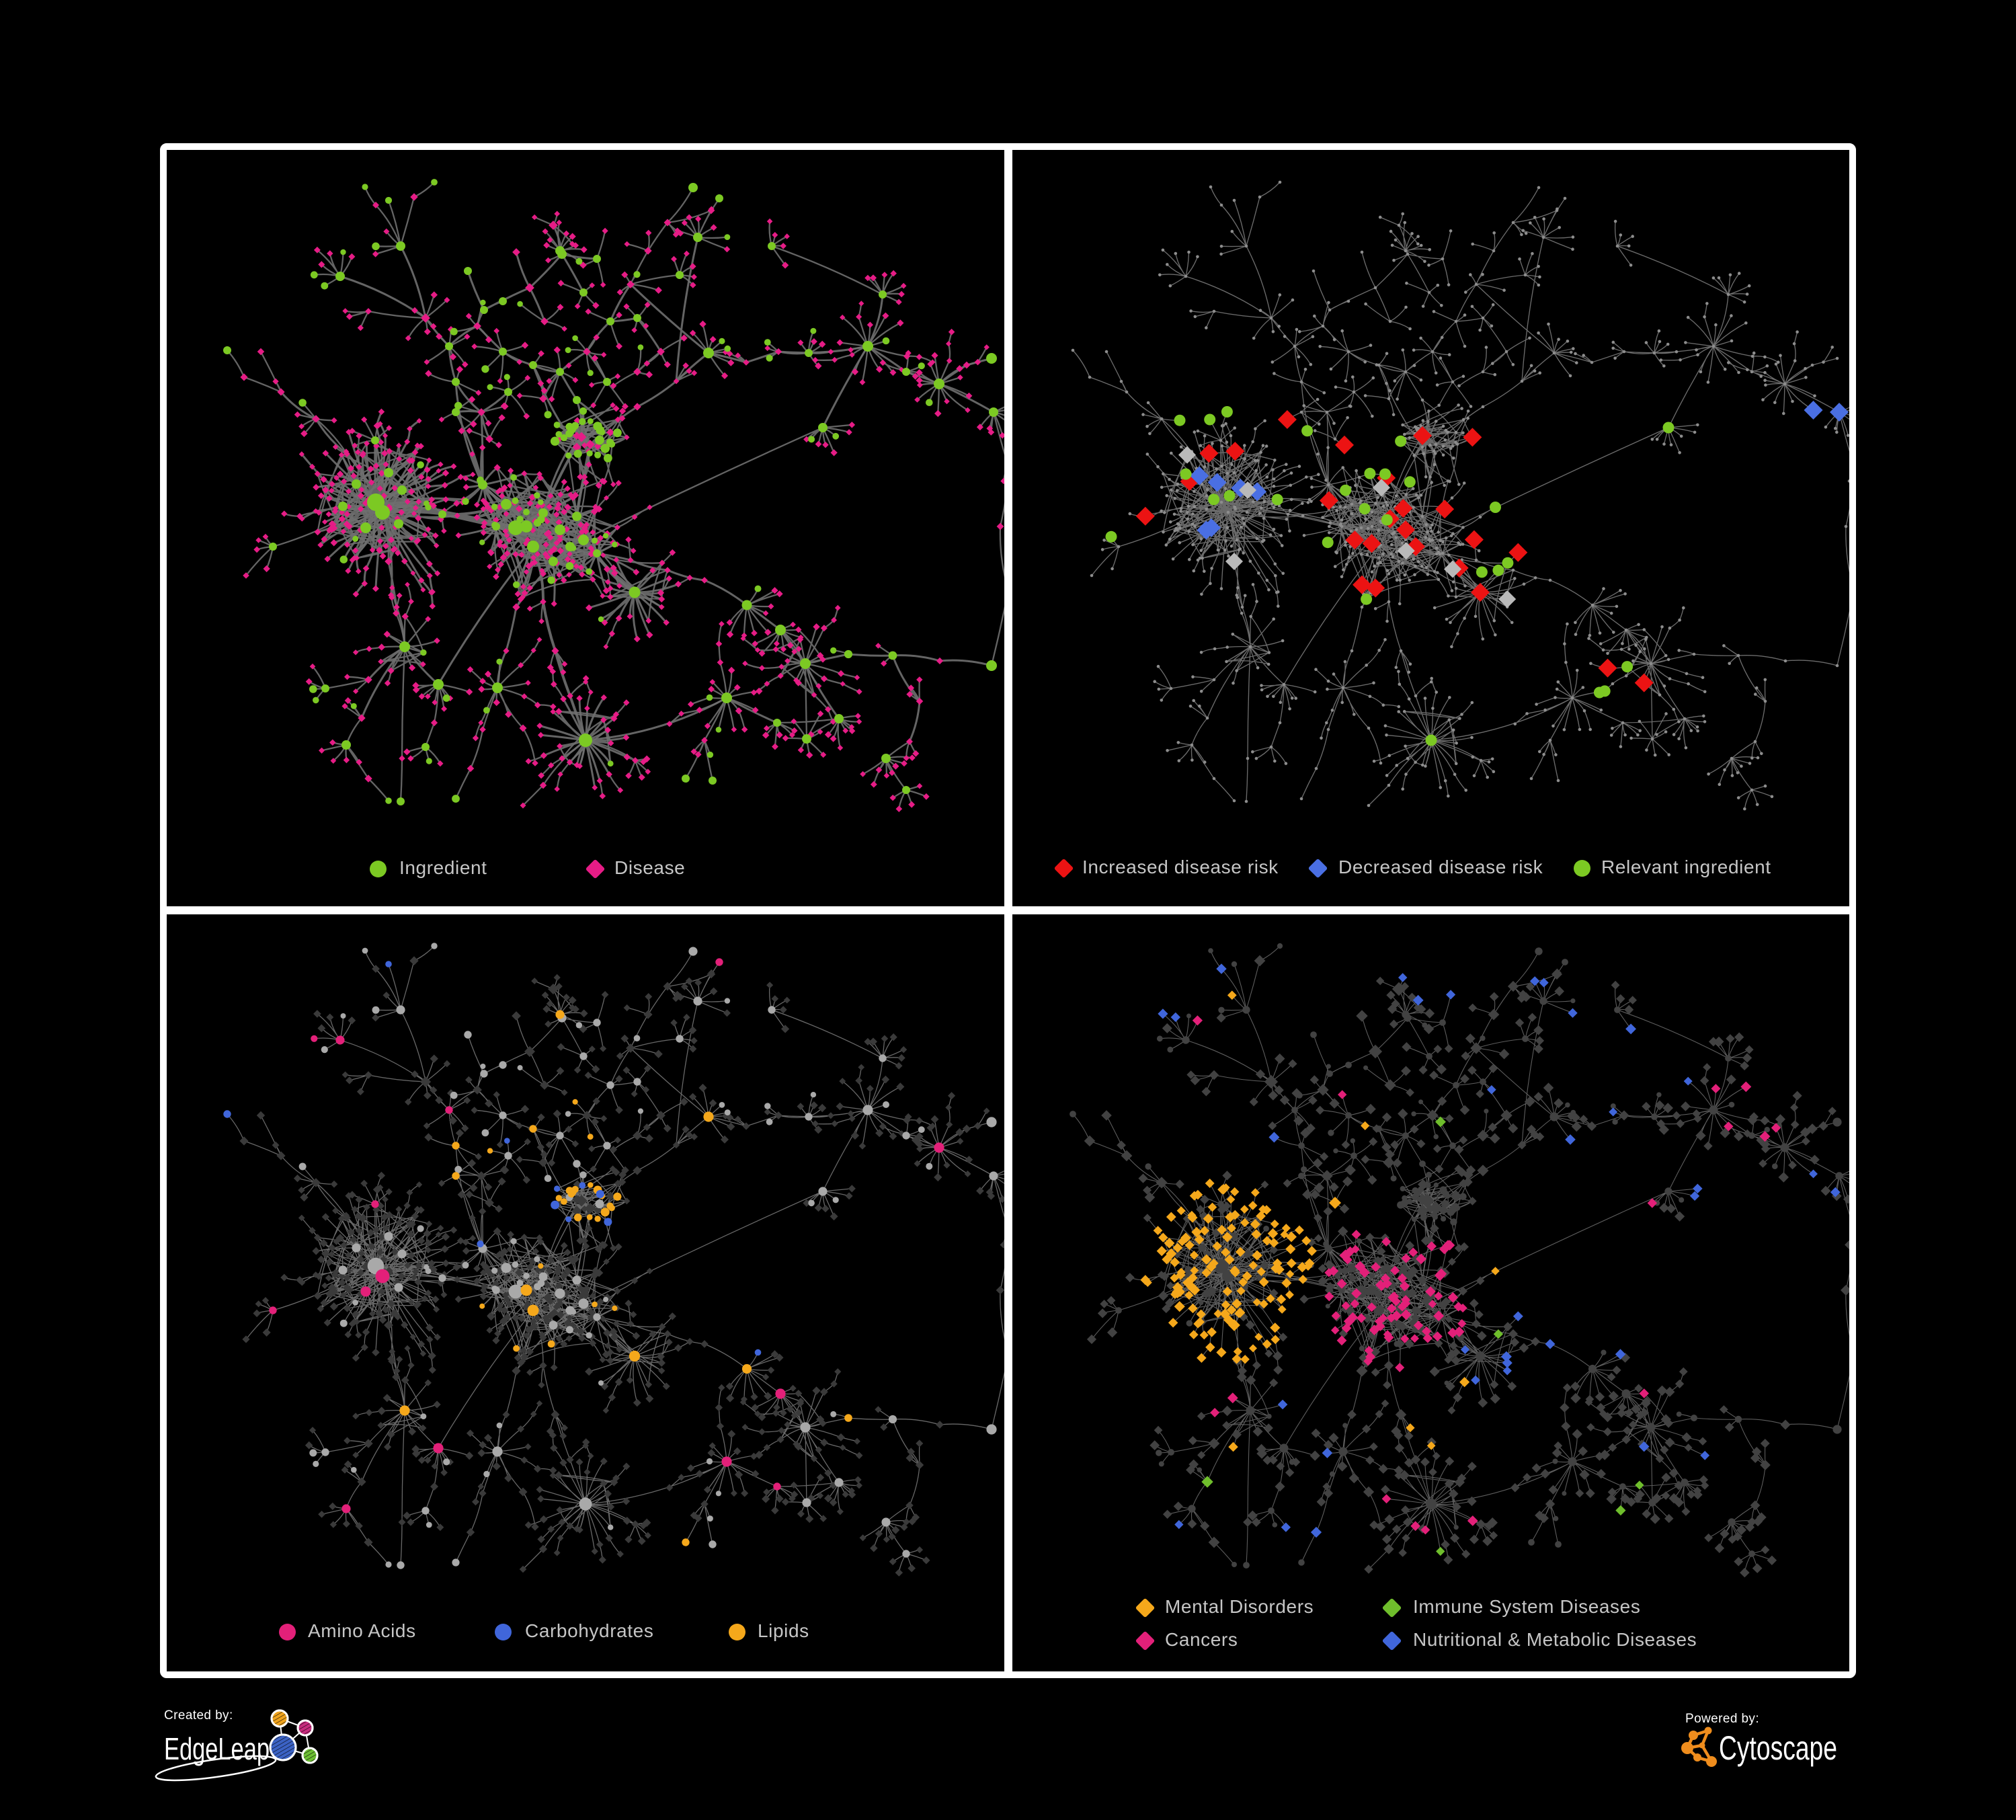  I want to click on svg-text: EdgeLeap, so click(217, 1748).